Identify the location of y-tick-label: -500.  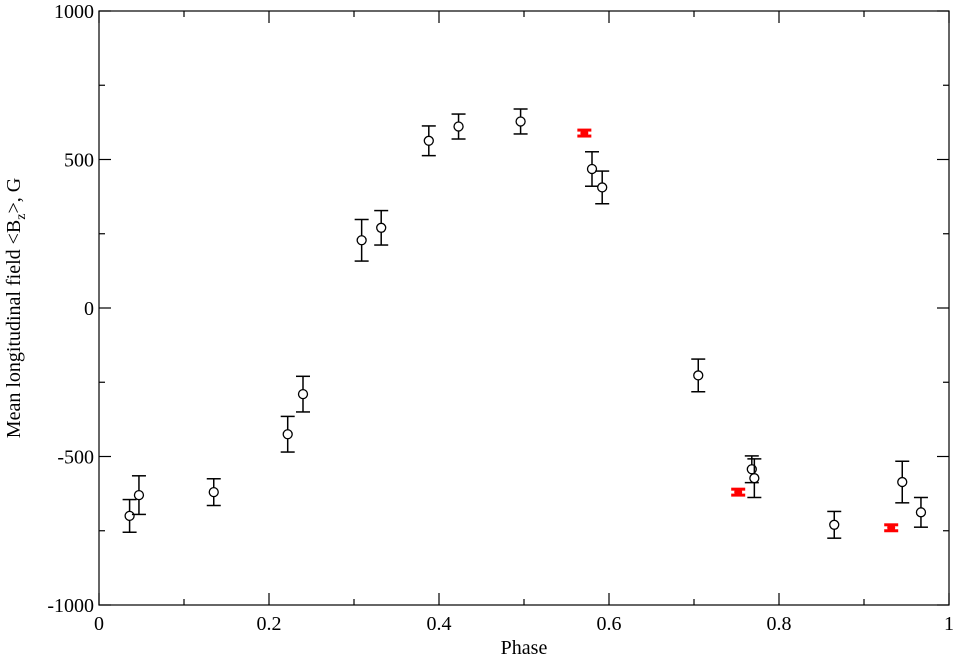
(75, 458).